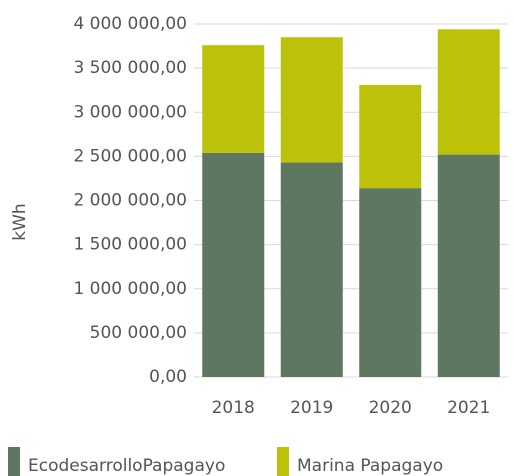 This screenshot has width=514, height=476. I want to click on x-tick-label: 2018, so click(233, 408).